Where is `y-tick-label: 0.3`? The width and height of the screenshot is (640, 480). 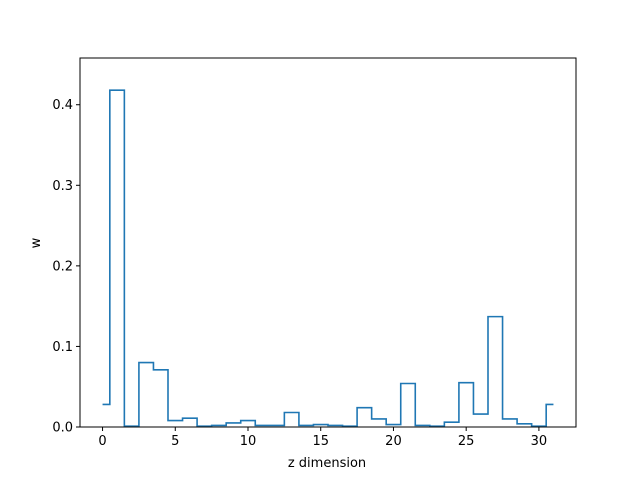 y-tick-label: 0.3 is located at coordinates (62, 186).